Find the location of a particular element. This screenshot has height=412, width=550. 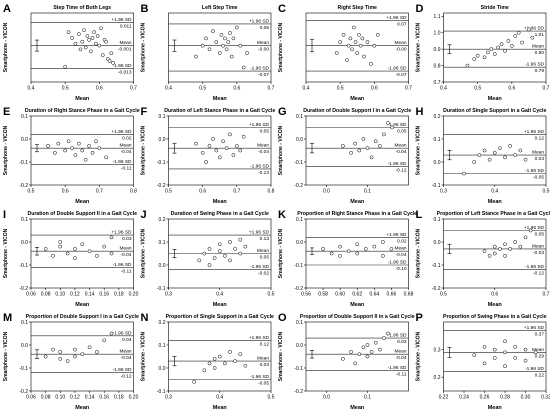

lower-limit-value: -0.07 is located at coordinates (401, 75).